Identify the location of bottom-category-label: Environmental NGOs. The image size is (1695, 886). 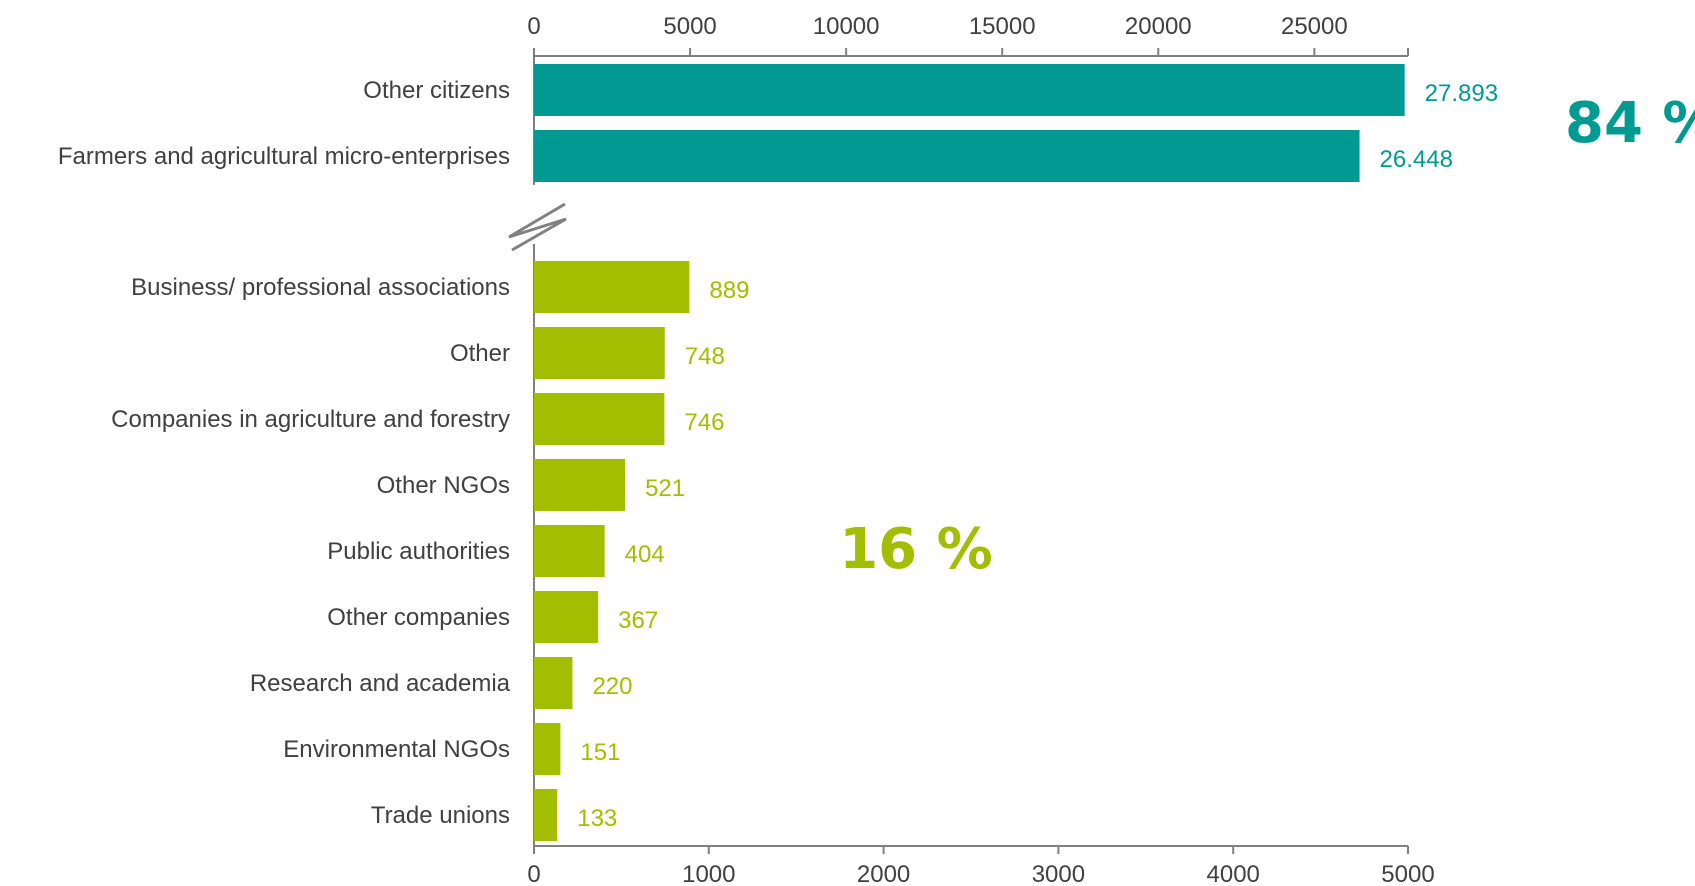
(396, 749).